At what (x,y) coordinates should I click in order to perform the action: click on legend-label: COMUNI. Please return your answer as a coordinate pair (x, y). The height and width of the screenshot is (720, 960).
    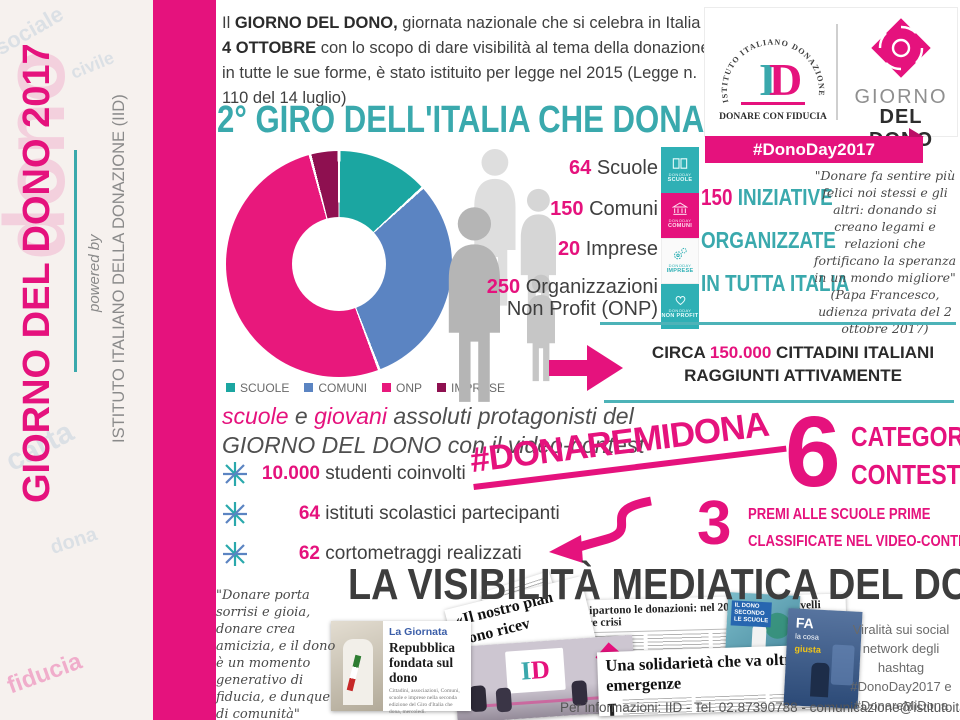
    Looking at the image, I should click on (343, 388).